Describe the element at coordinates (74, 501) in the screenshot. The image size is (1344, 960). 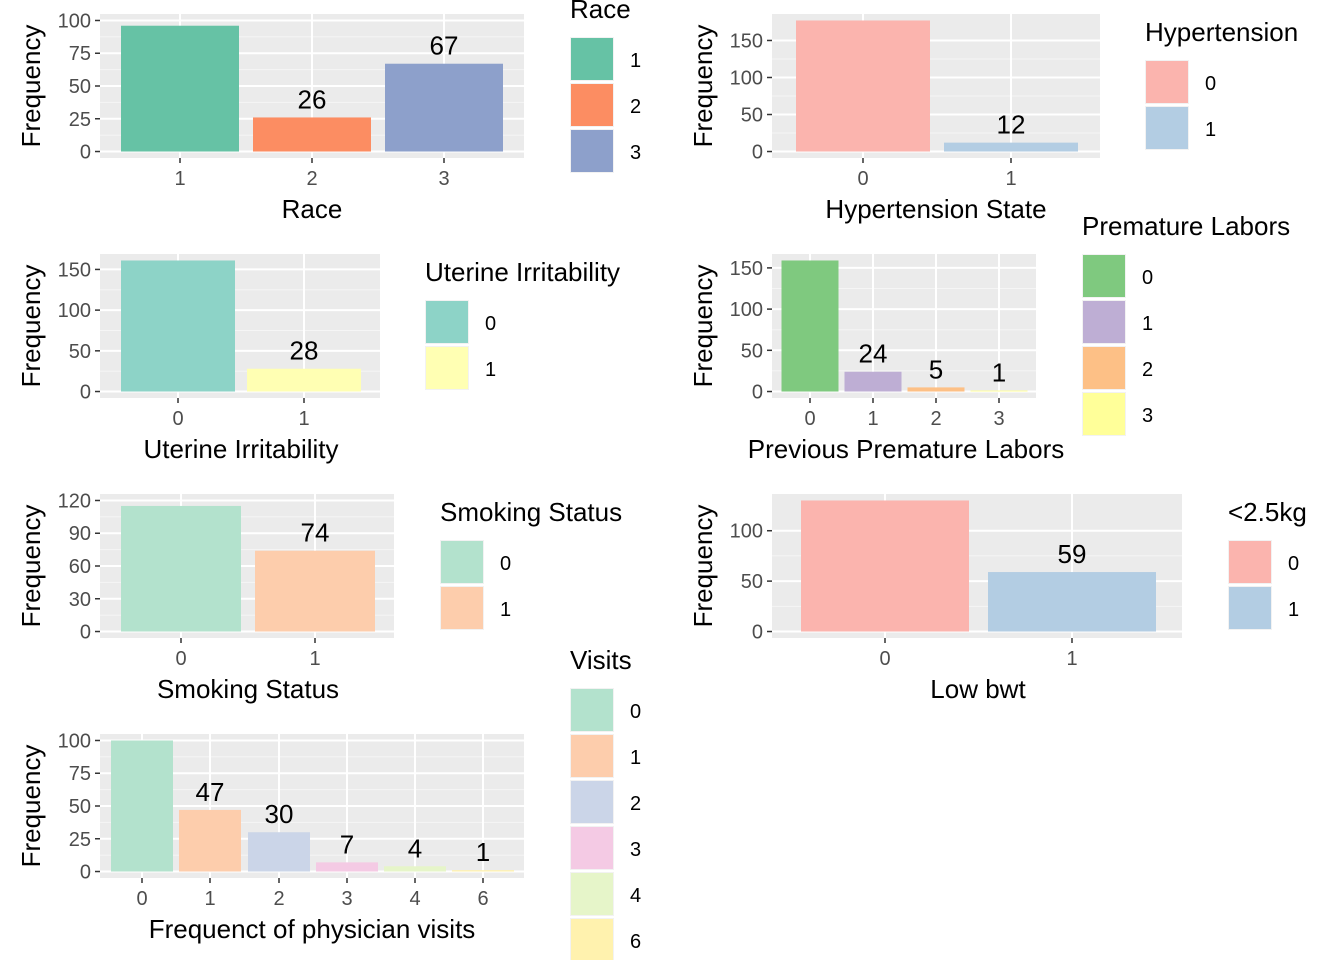
I see `y-tick-label: 120` at that location.